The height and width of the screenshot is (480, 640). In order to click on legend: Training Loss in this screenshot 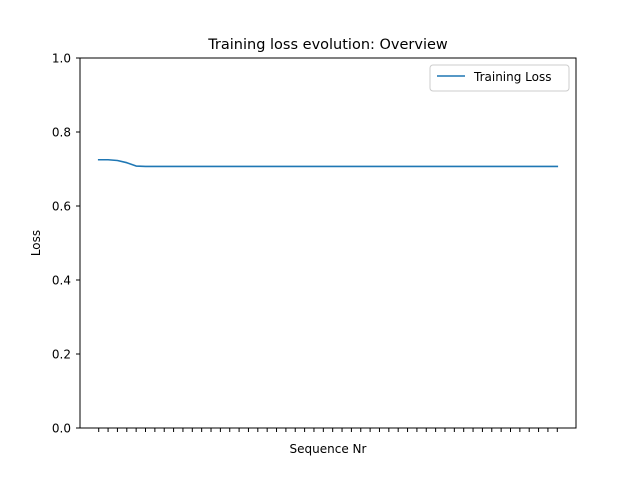, I will do `click(499, 78)`.